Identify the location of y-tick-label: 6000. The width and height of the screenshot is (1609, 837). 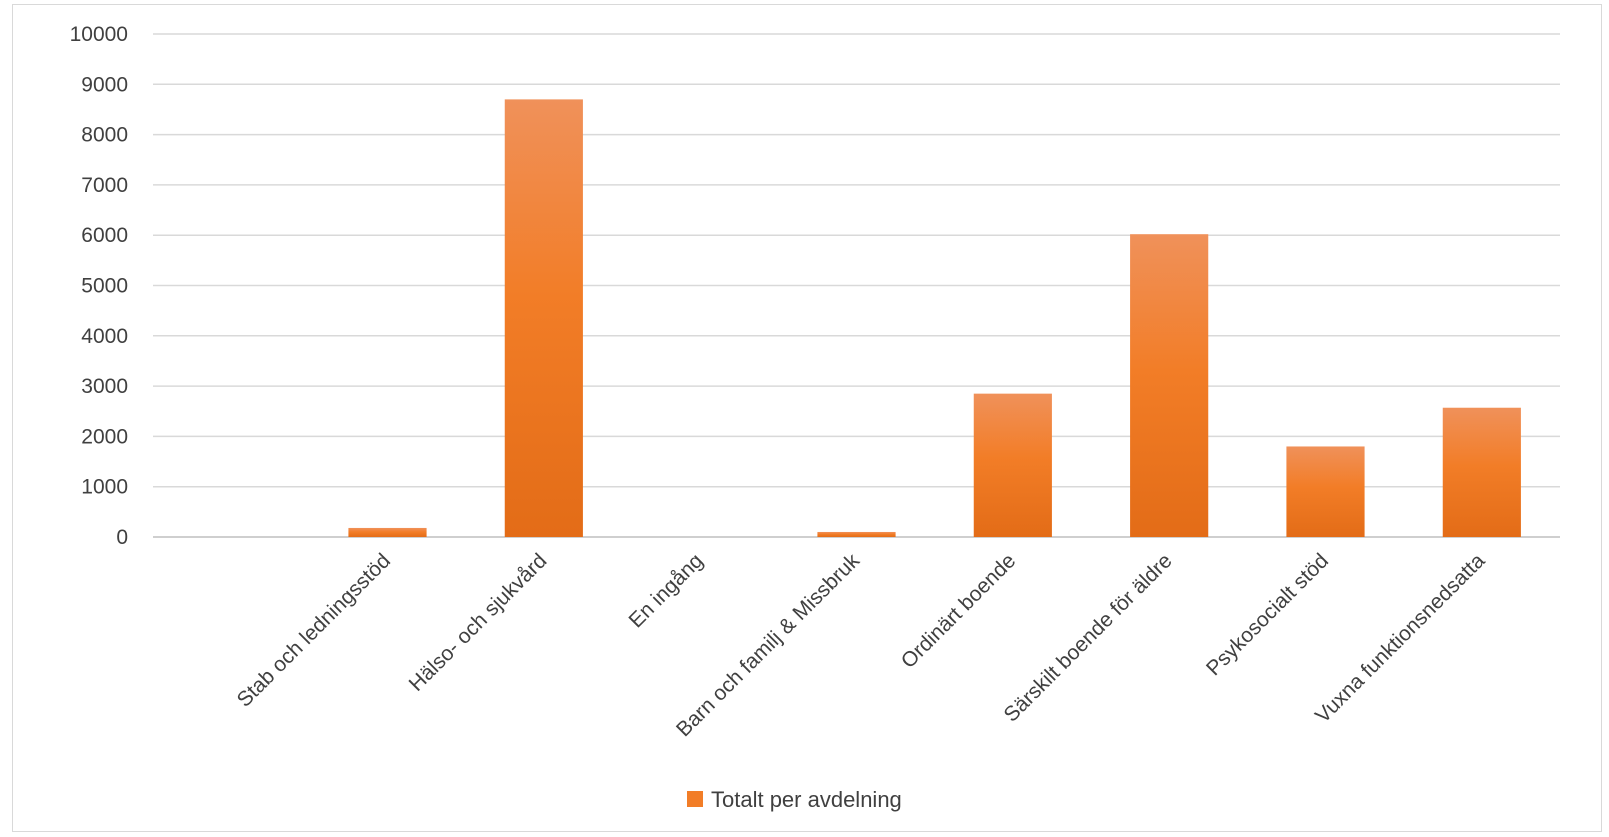
(104, 235).